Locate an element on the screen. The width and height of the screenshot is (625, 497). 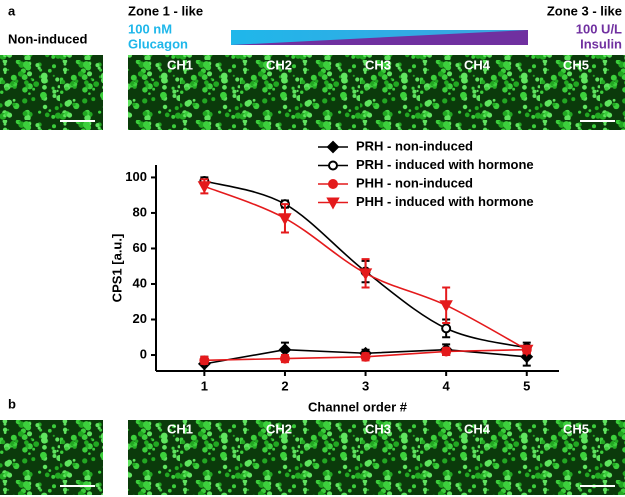
y-tick-label: 40 is located at coordinates (140, 282).